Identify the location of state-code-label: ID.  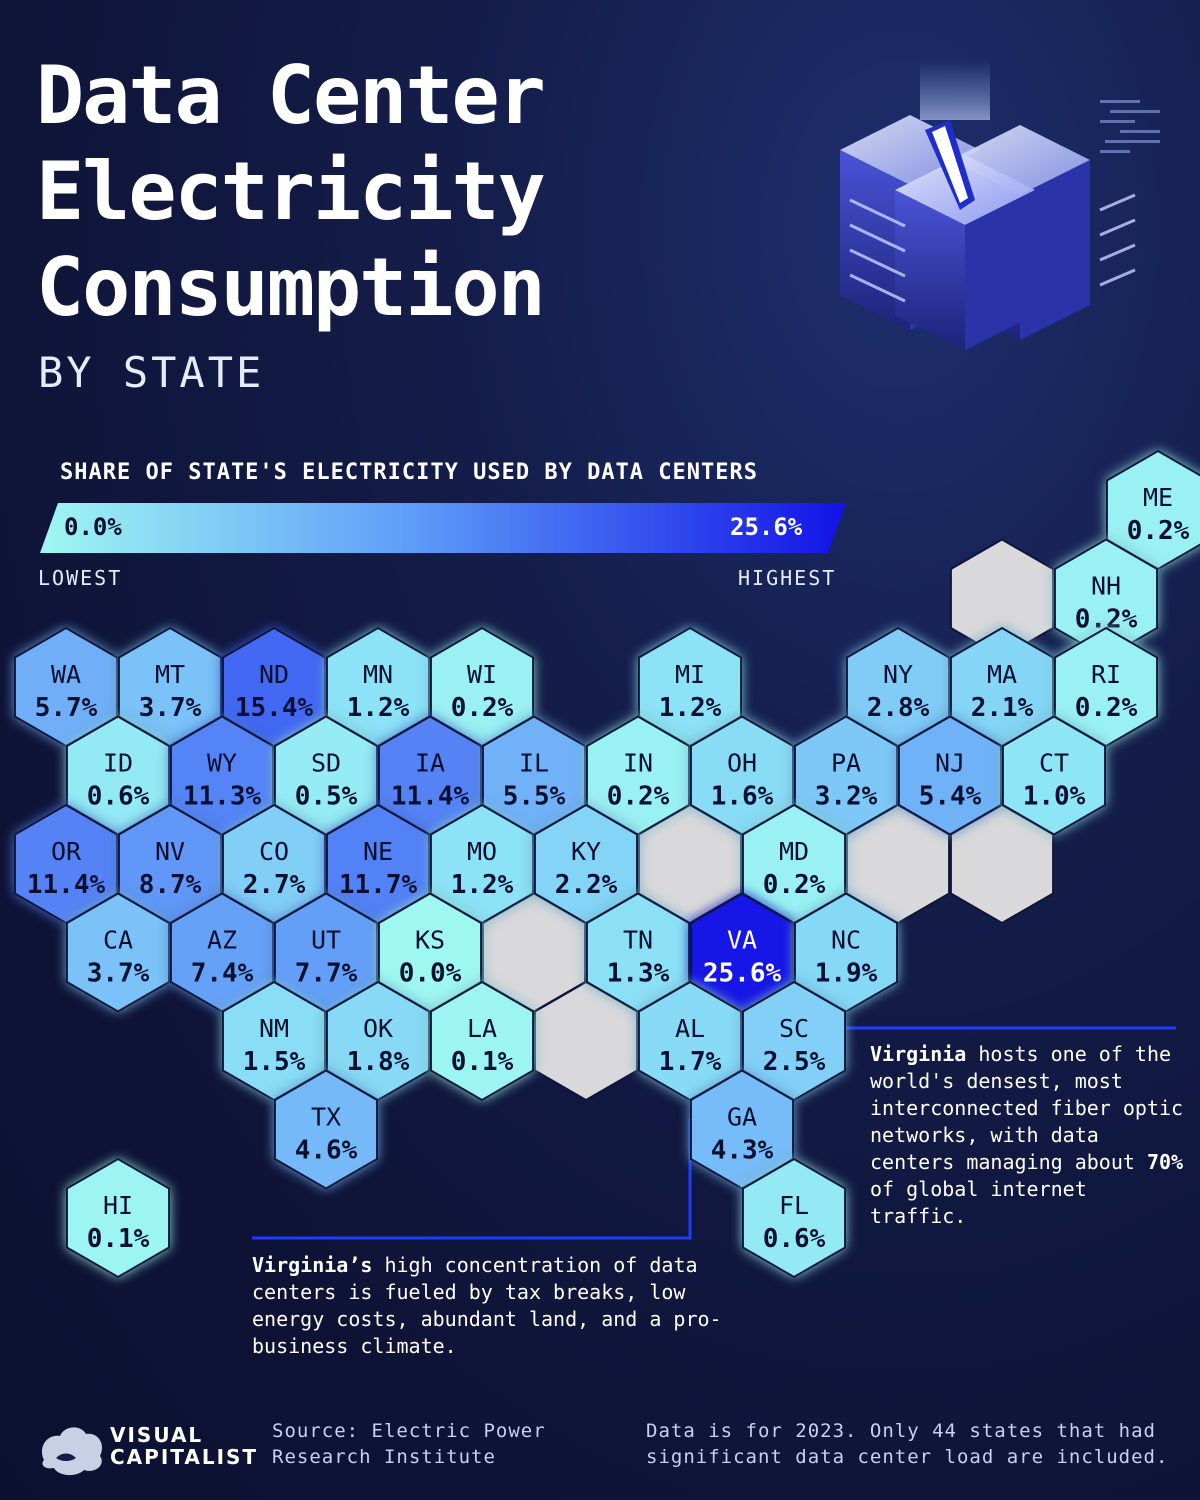
(118, 763).